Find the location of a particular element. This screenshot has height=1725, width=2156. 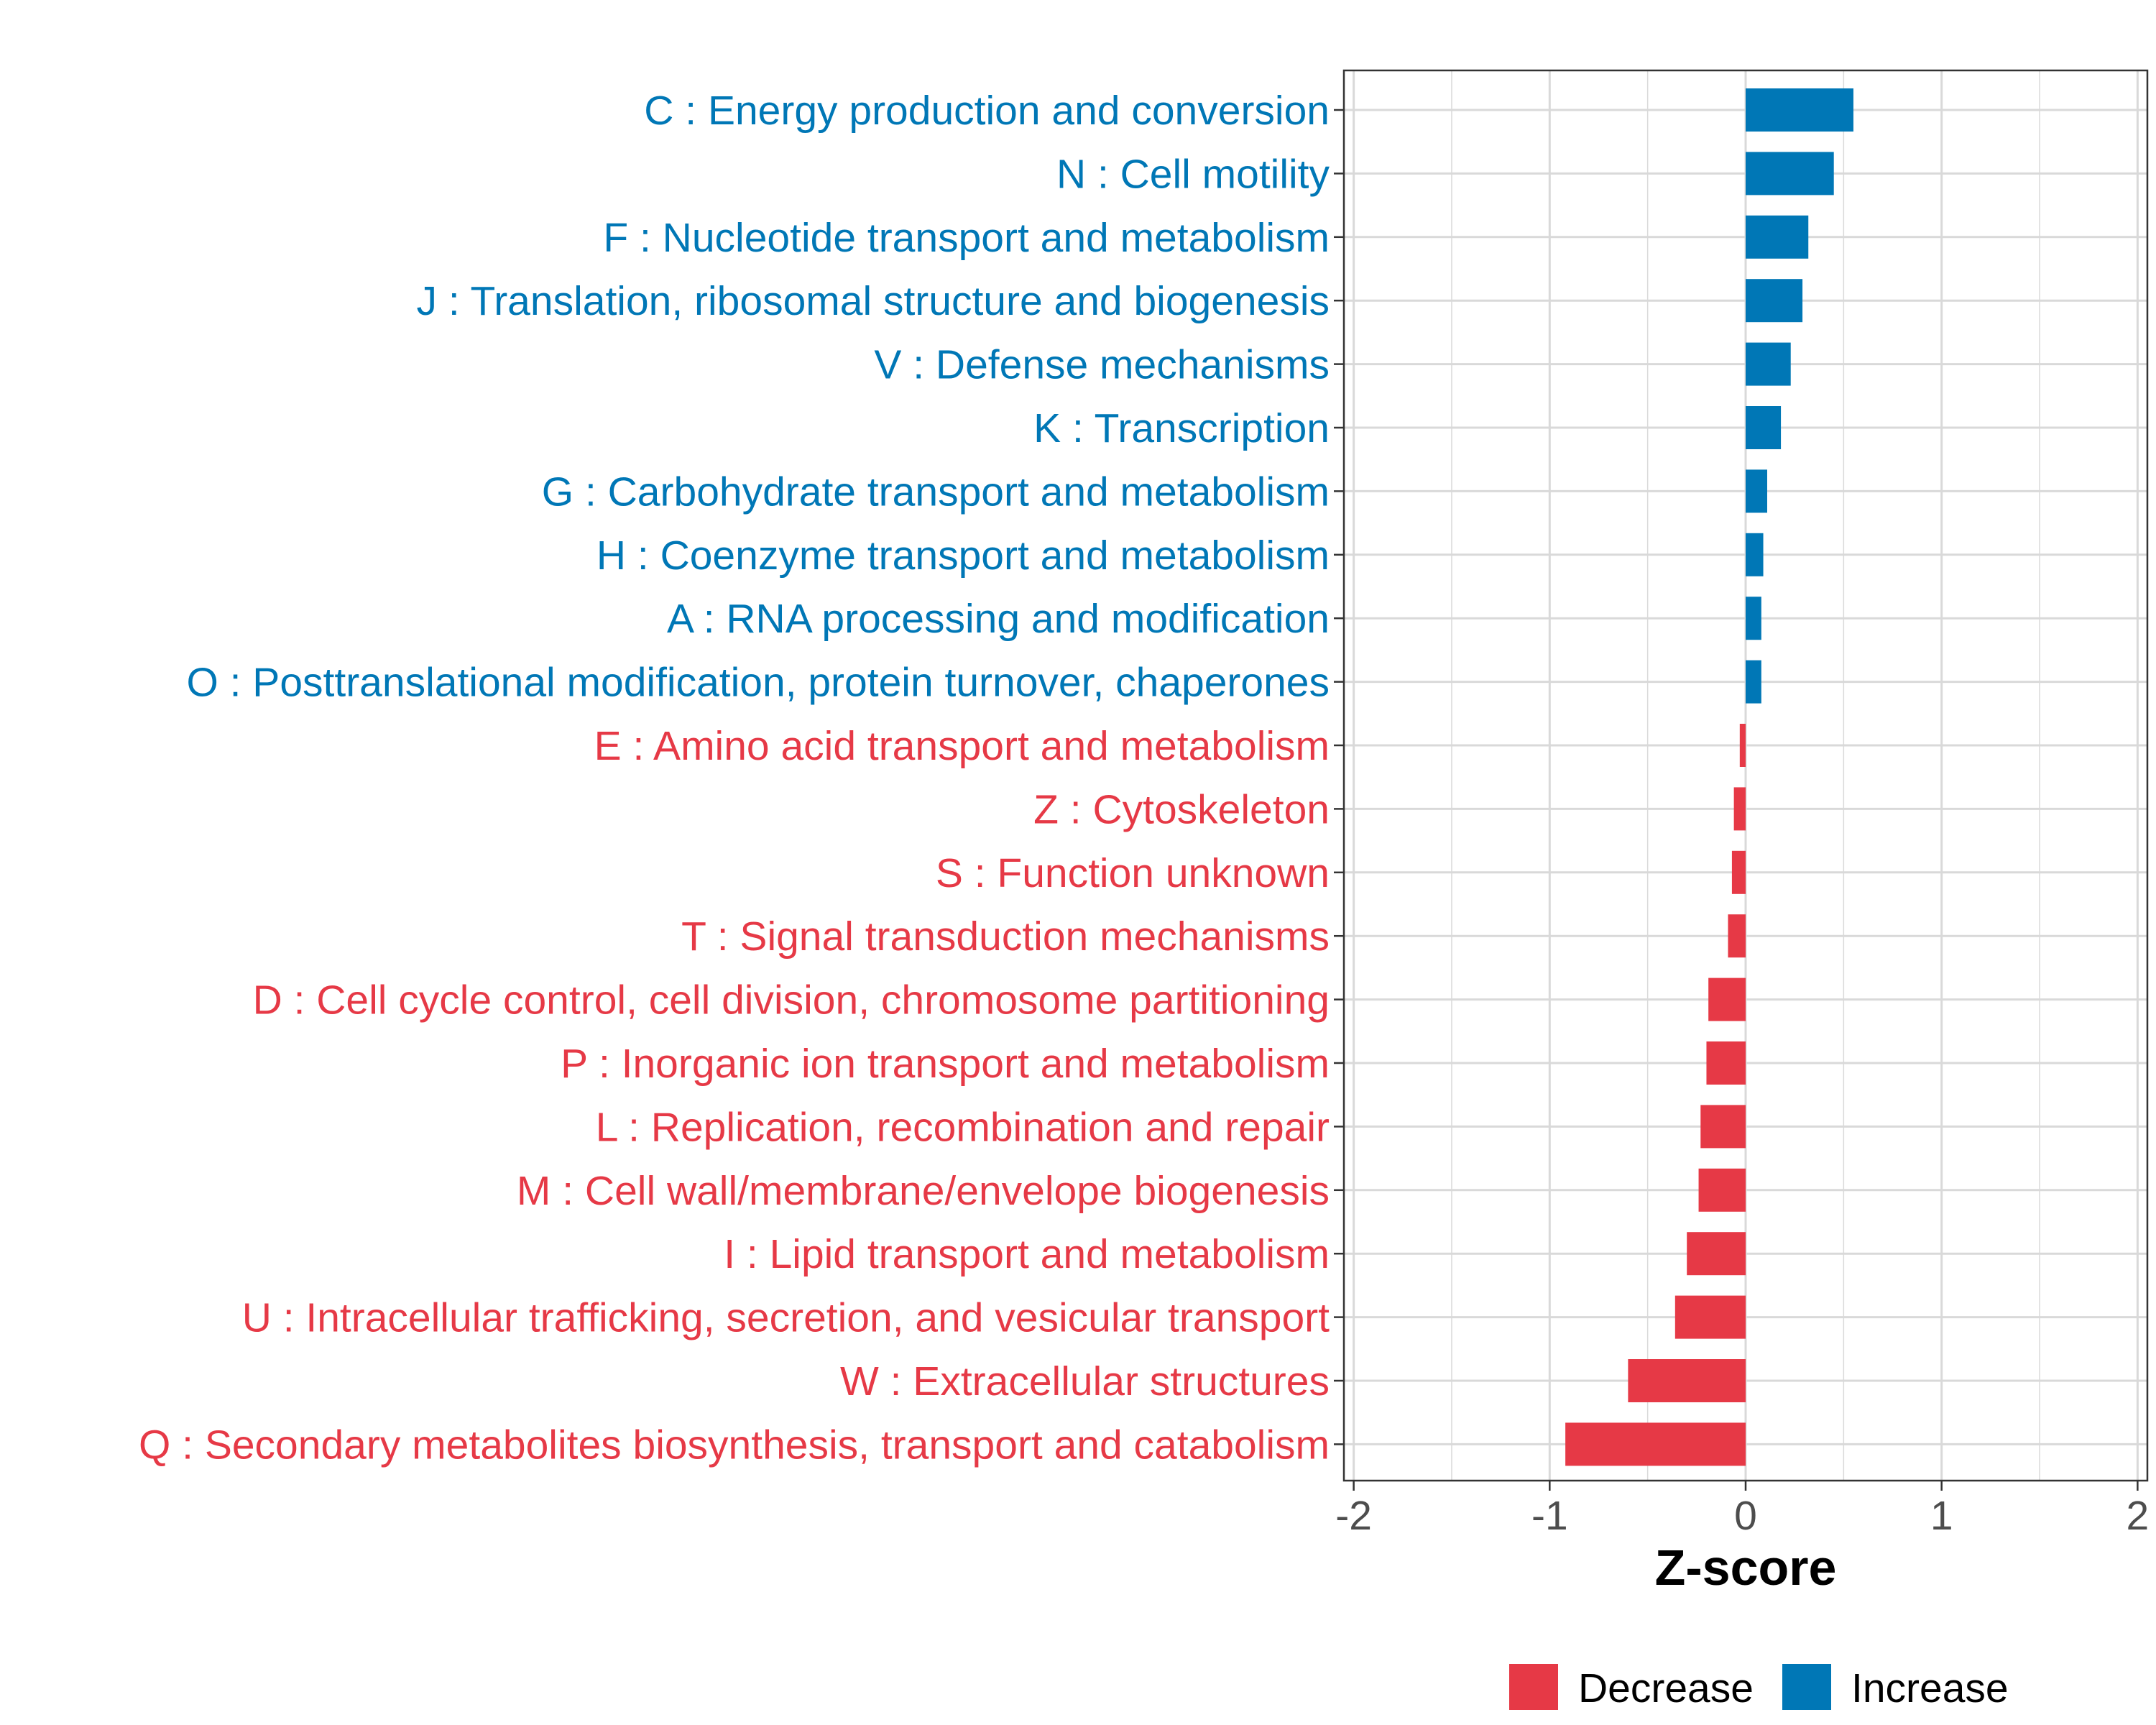

y-tick-label: W : Extracellular structures is located at coordinates (1085, 1381).